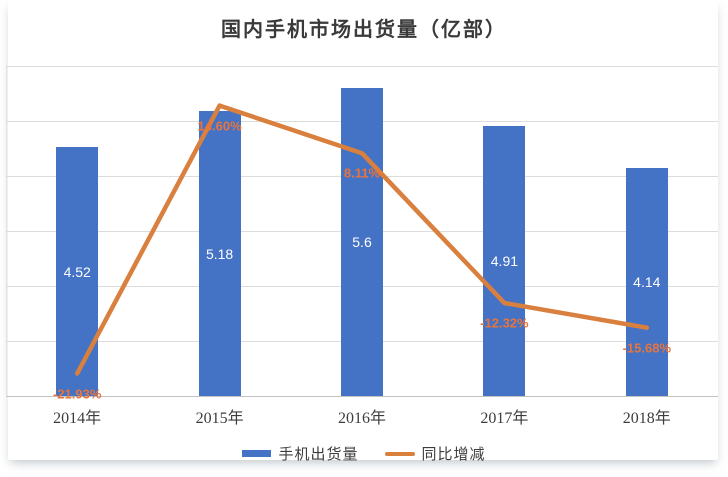  I want to click on bar-series-swatch, so click(257, 453).